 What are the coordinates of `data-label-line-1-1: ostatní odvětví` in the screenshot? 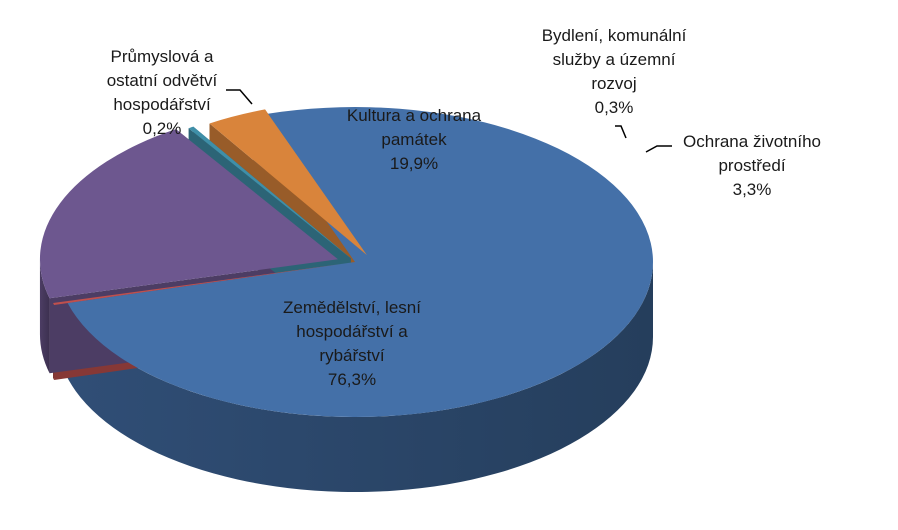 It's located at (162, 80).